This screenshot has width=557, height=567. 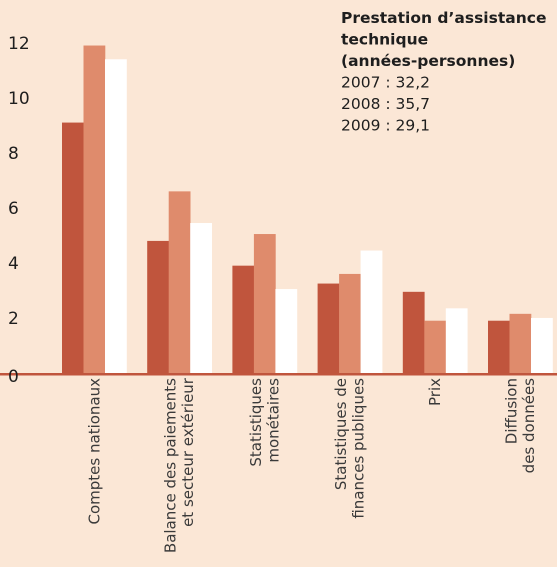 I want to click on y-tick-label: 2, so click(x=13, y=319).